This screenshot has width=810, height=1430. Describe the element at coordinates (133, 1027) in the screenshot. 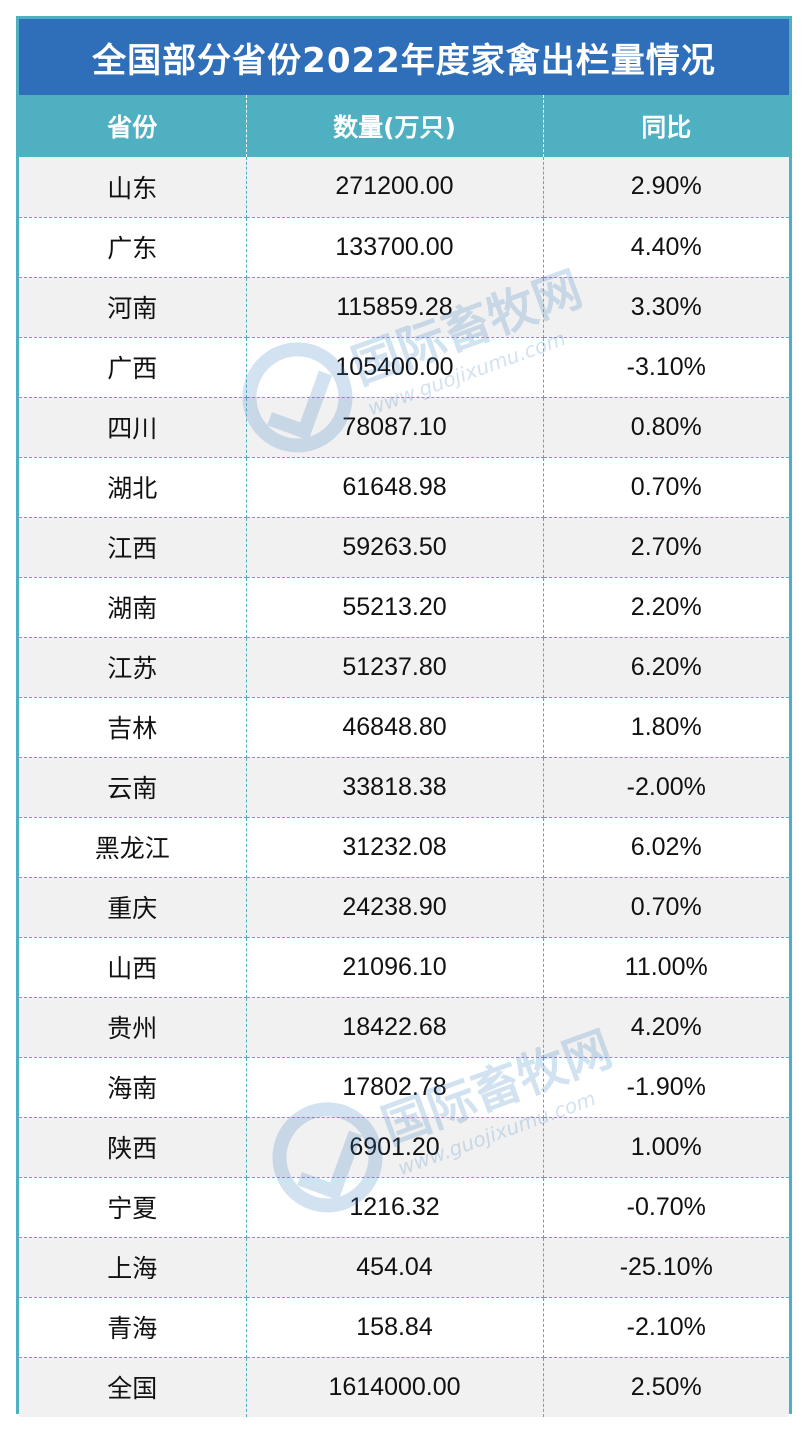

I see `cell-province: 贵州` at that location.